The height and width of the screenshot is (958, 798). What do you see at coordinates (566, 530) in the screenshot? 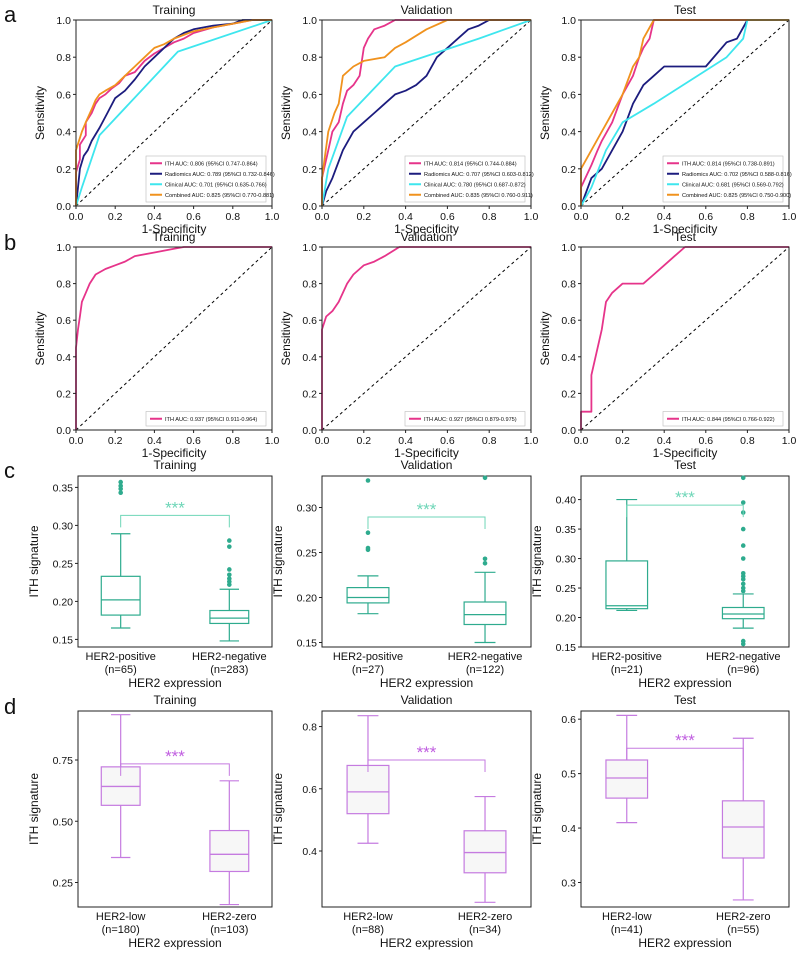
I see `y-tick-label: 0.35` at bounding box center [566, 530].